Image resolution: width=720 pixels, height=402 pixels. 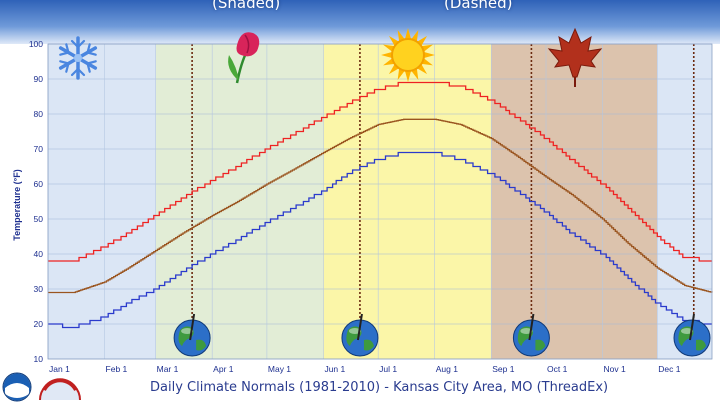 What do you see at coordinates (244, 58) in the screenshot?
I see `tulip-icon` at bounding box center [244, 58].